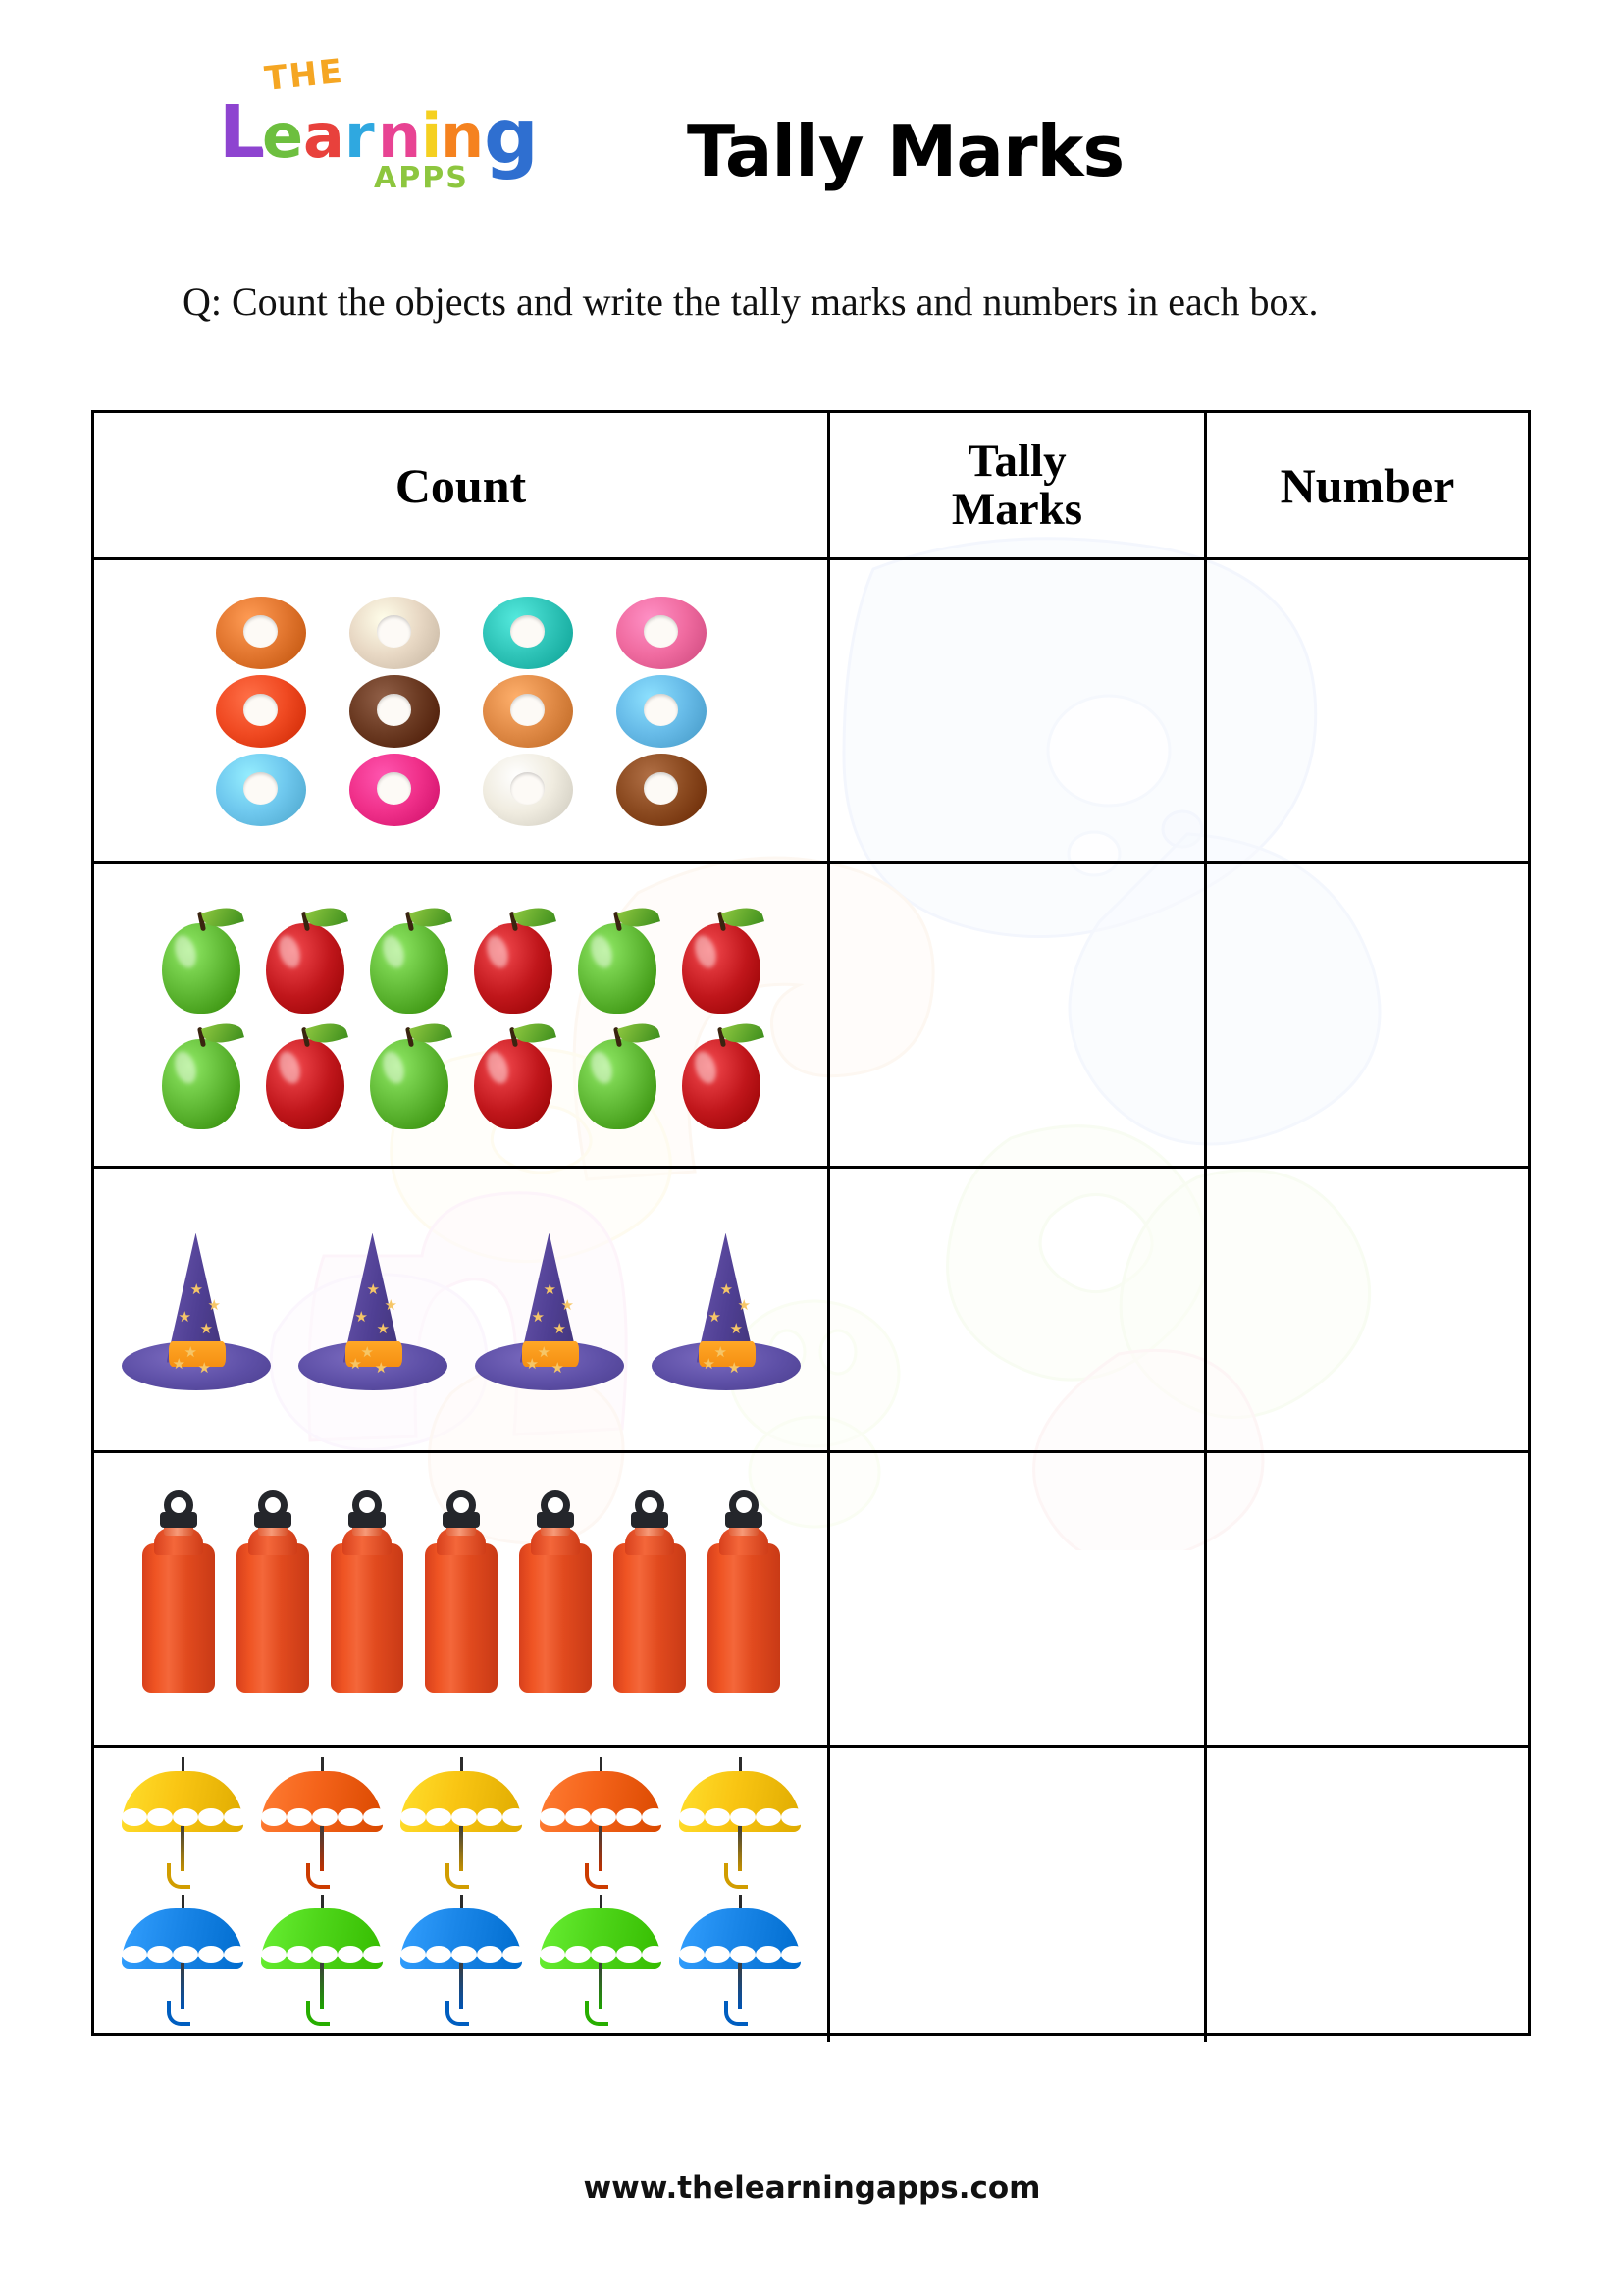 The image size is (1624, 2296). What do you see at coordinates (511, 137) in the screenshot?
I see `svg-text: g` at bounding box center [511, 137].